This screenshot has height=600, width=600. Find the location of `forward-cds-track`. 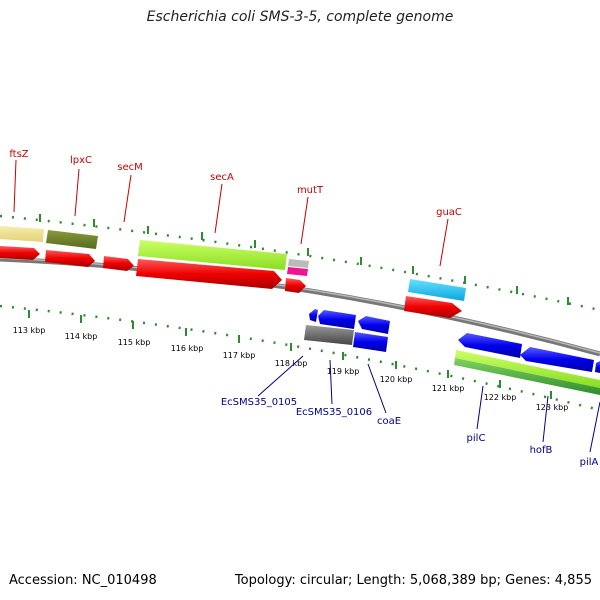

forward-cds-track is located at coordinates (231, 282).